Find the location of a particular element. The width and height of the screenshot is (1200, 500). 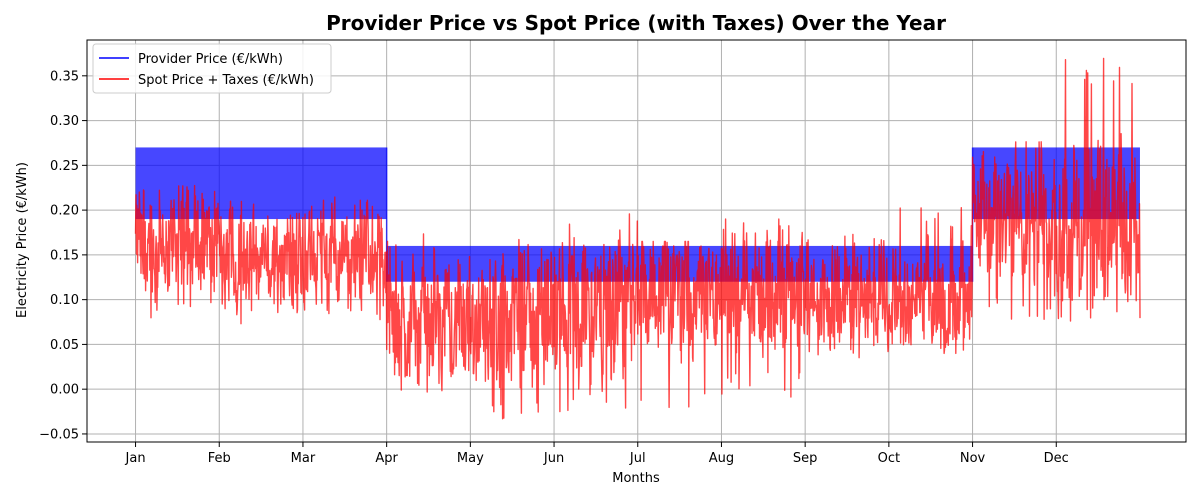

y-tick-label: 0.35 is located at coordinates (64, 76).